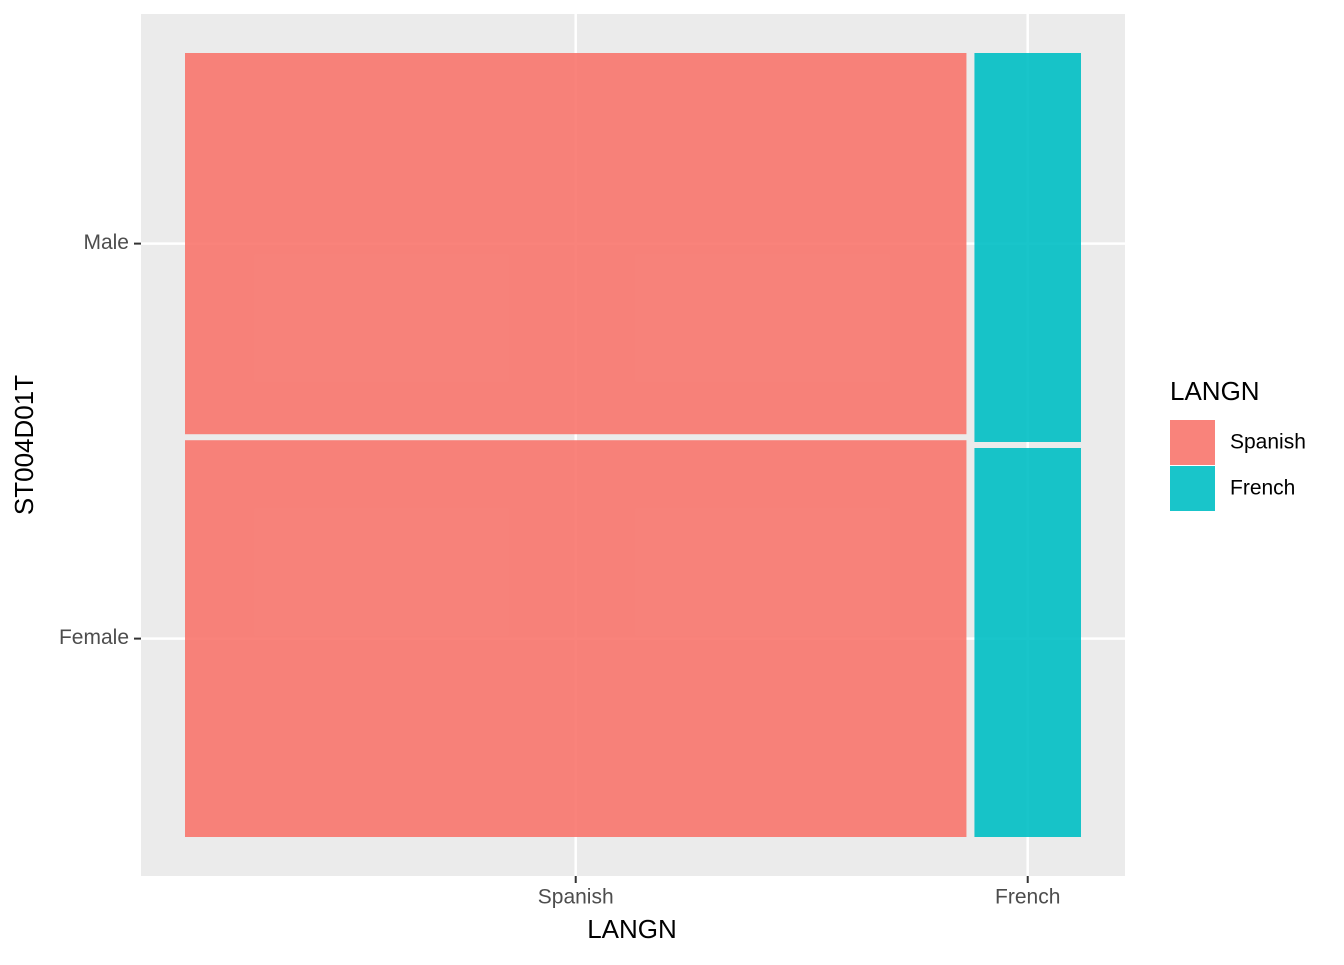  What do you see at coordinates (1268, 442) in the screenshot?
I see `legend-label: Spanish` at bounding box center [1268, 442].